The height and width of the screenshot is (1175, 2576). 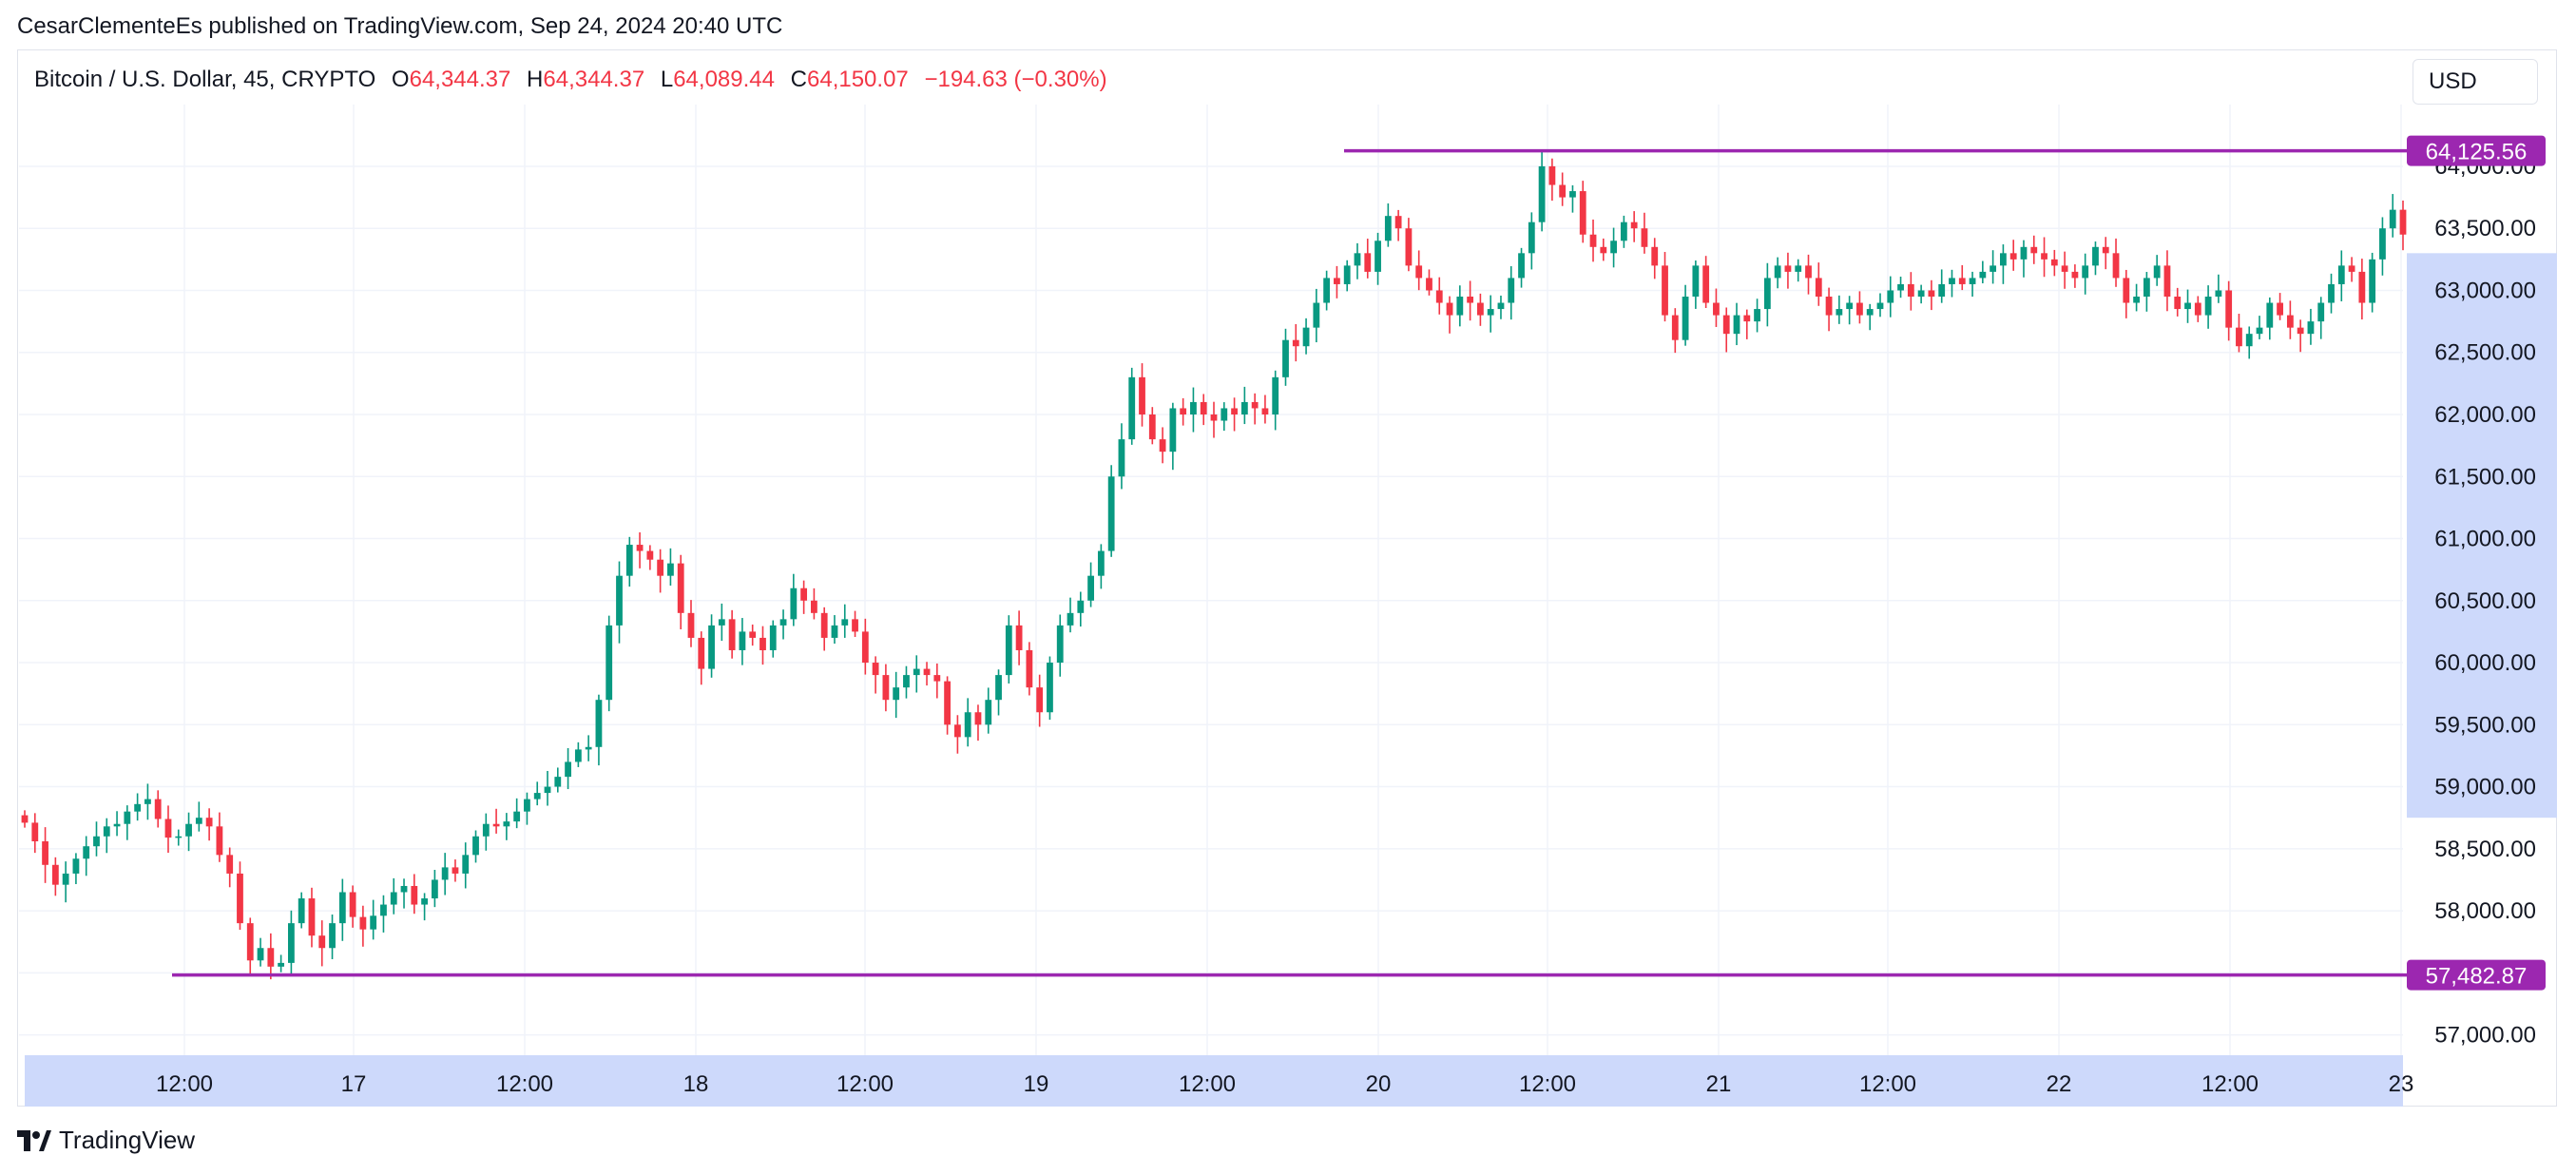 I want to click on price-axis-highlight, so click(x=2482, y=536).